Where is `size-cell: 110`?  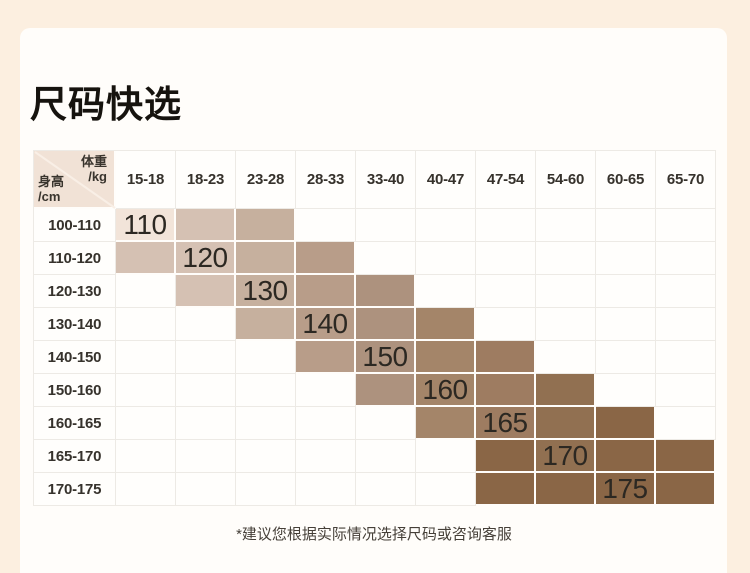
size-cell: 110 is located at coordinates (146, 225).